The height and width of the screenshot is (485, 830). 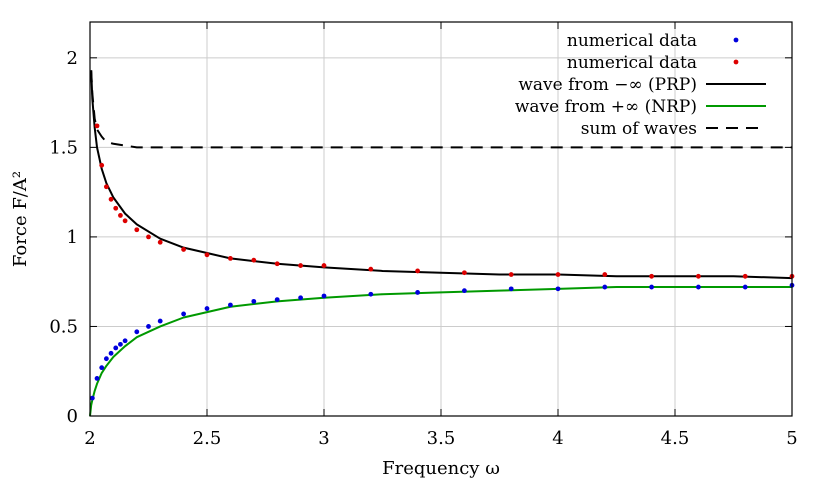 What do you see at coordinates (441, 468) in the screenshot?
I see `x-axis-title: Frequency ω` at bounding box center [441, 468].